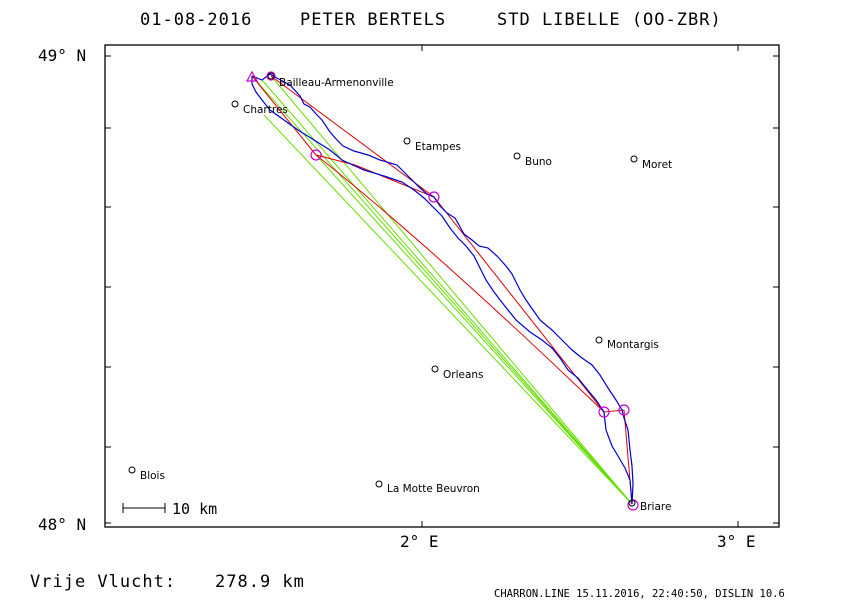 The image size is (853, 608). What do you see at coordinates (265, 110) in the screenshot?
I see `place-label: Chartres` at bounding box center [265, 110].